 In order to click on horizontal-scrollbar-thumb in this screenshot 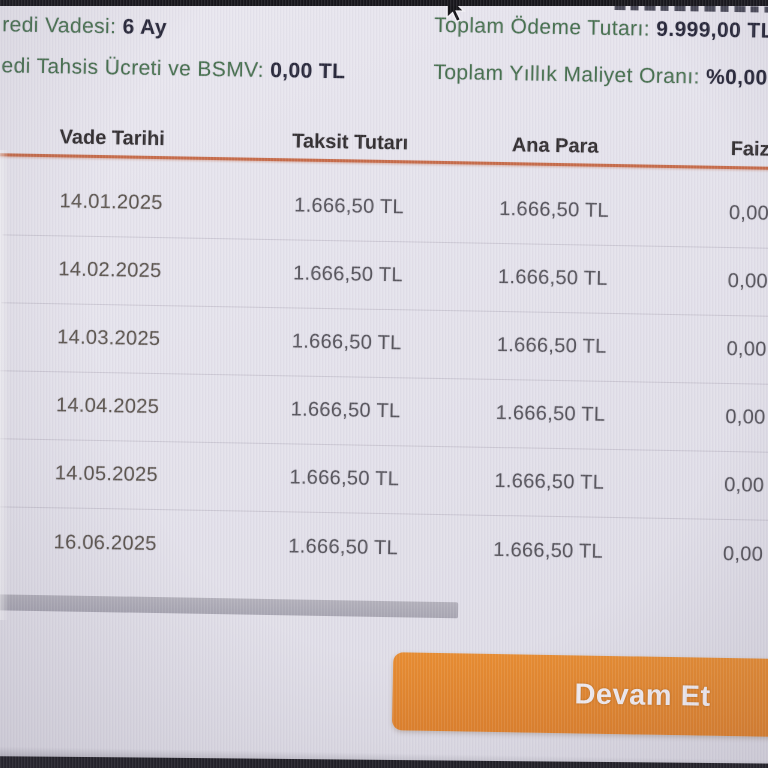, I will do `click(229, 606)`.